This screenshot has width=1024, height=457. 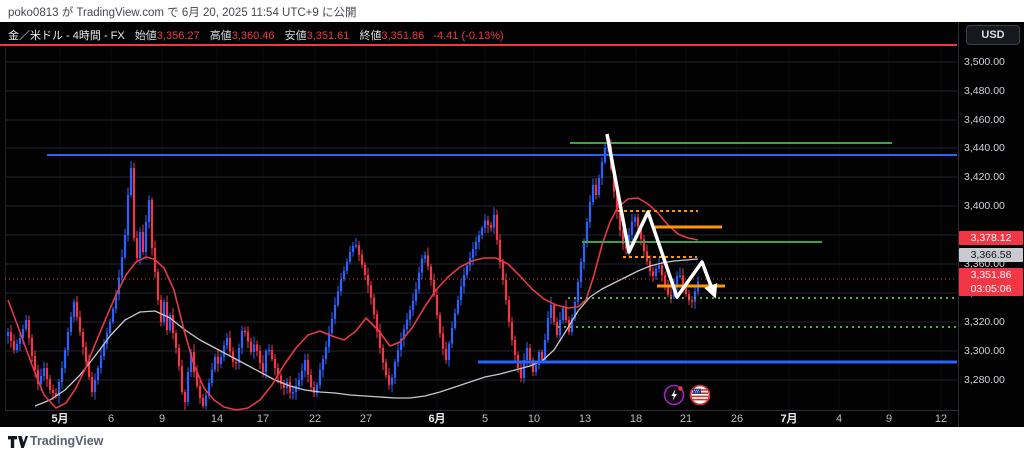 I want to click on lightning-icon, so click(x=674, y=395).